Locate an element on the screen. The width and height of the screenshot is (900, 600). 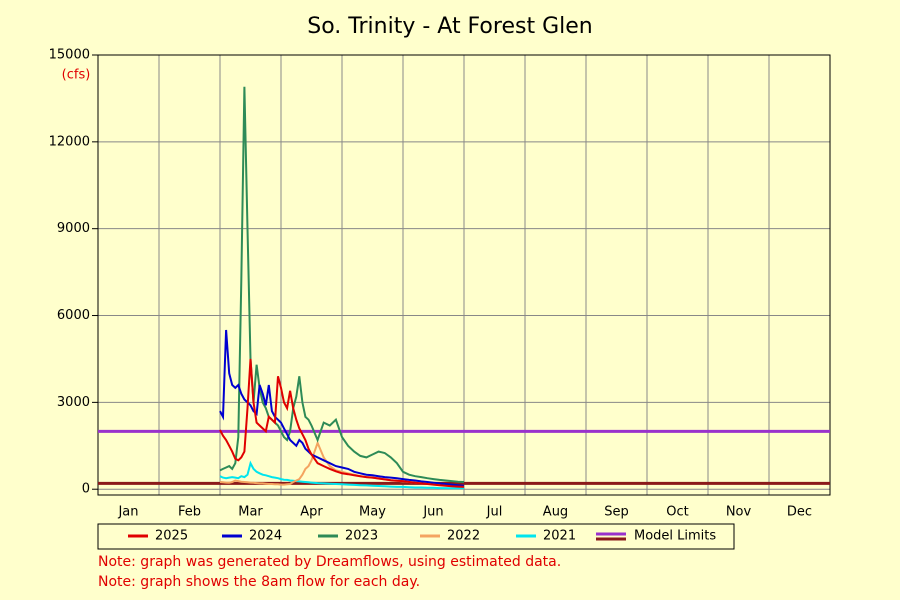
x-tick-label: Jan is located at coordinates (127, 512).